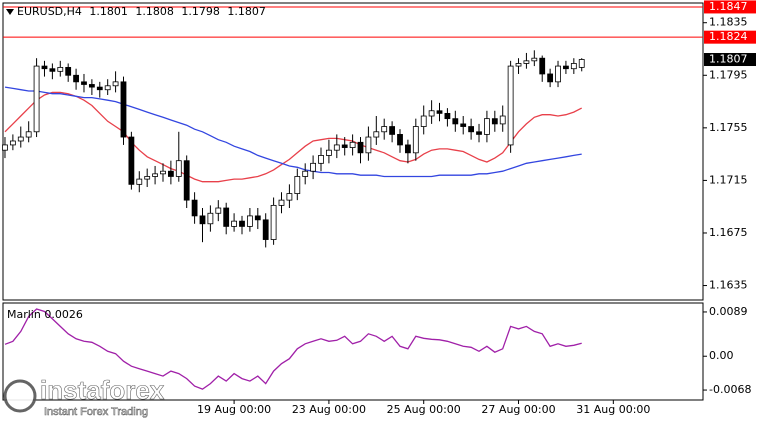 This screenshot has height=422, width=758. I want to click on close: 1.1807, so click(246, 11).